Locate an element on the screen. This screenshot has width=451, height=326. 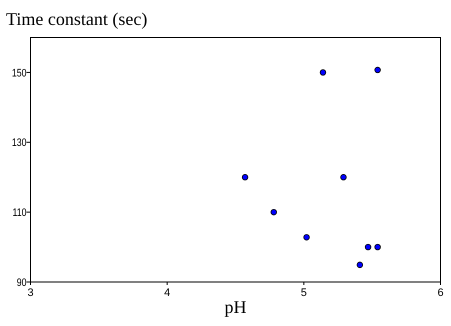
y-tick-label: 90 is located at coordinates (21, 283).